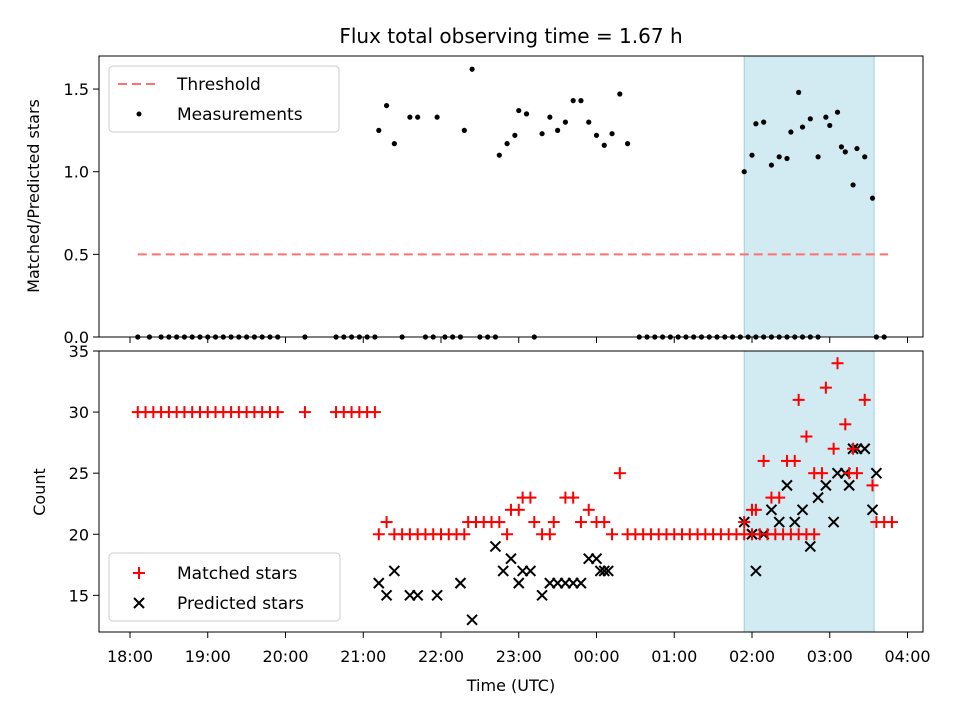 The height and width of the screenshot is (720, 960). I want to click on bottom-legend-box, so click(224, 587).